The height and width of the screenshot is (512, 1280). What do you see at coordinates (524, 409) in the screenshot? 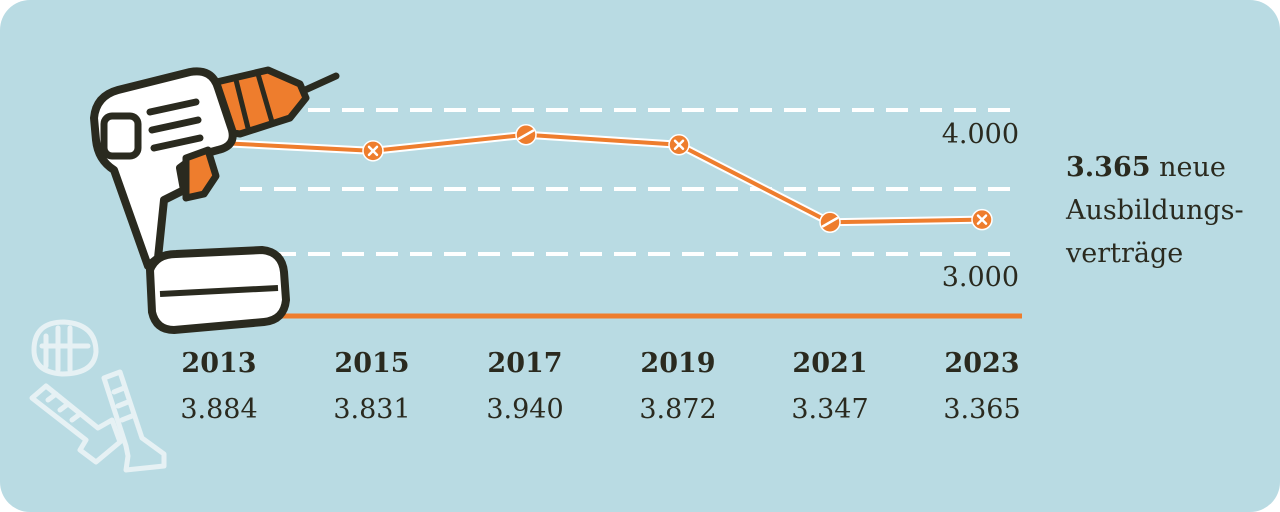
I see `value-label-2017: 3.940` at bounding box center [524, 409].